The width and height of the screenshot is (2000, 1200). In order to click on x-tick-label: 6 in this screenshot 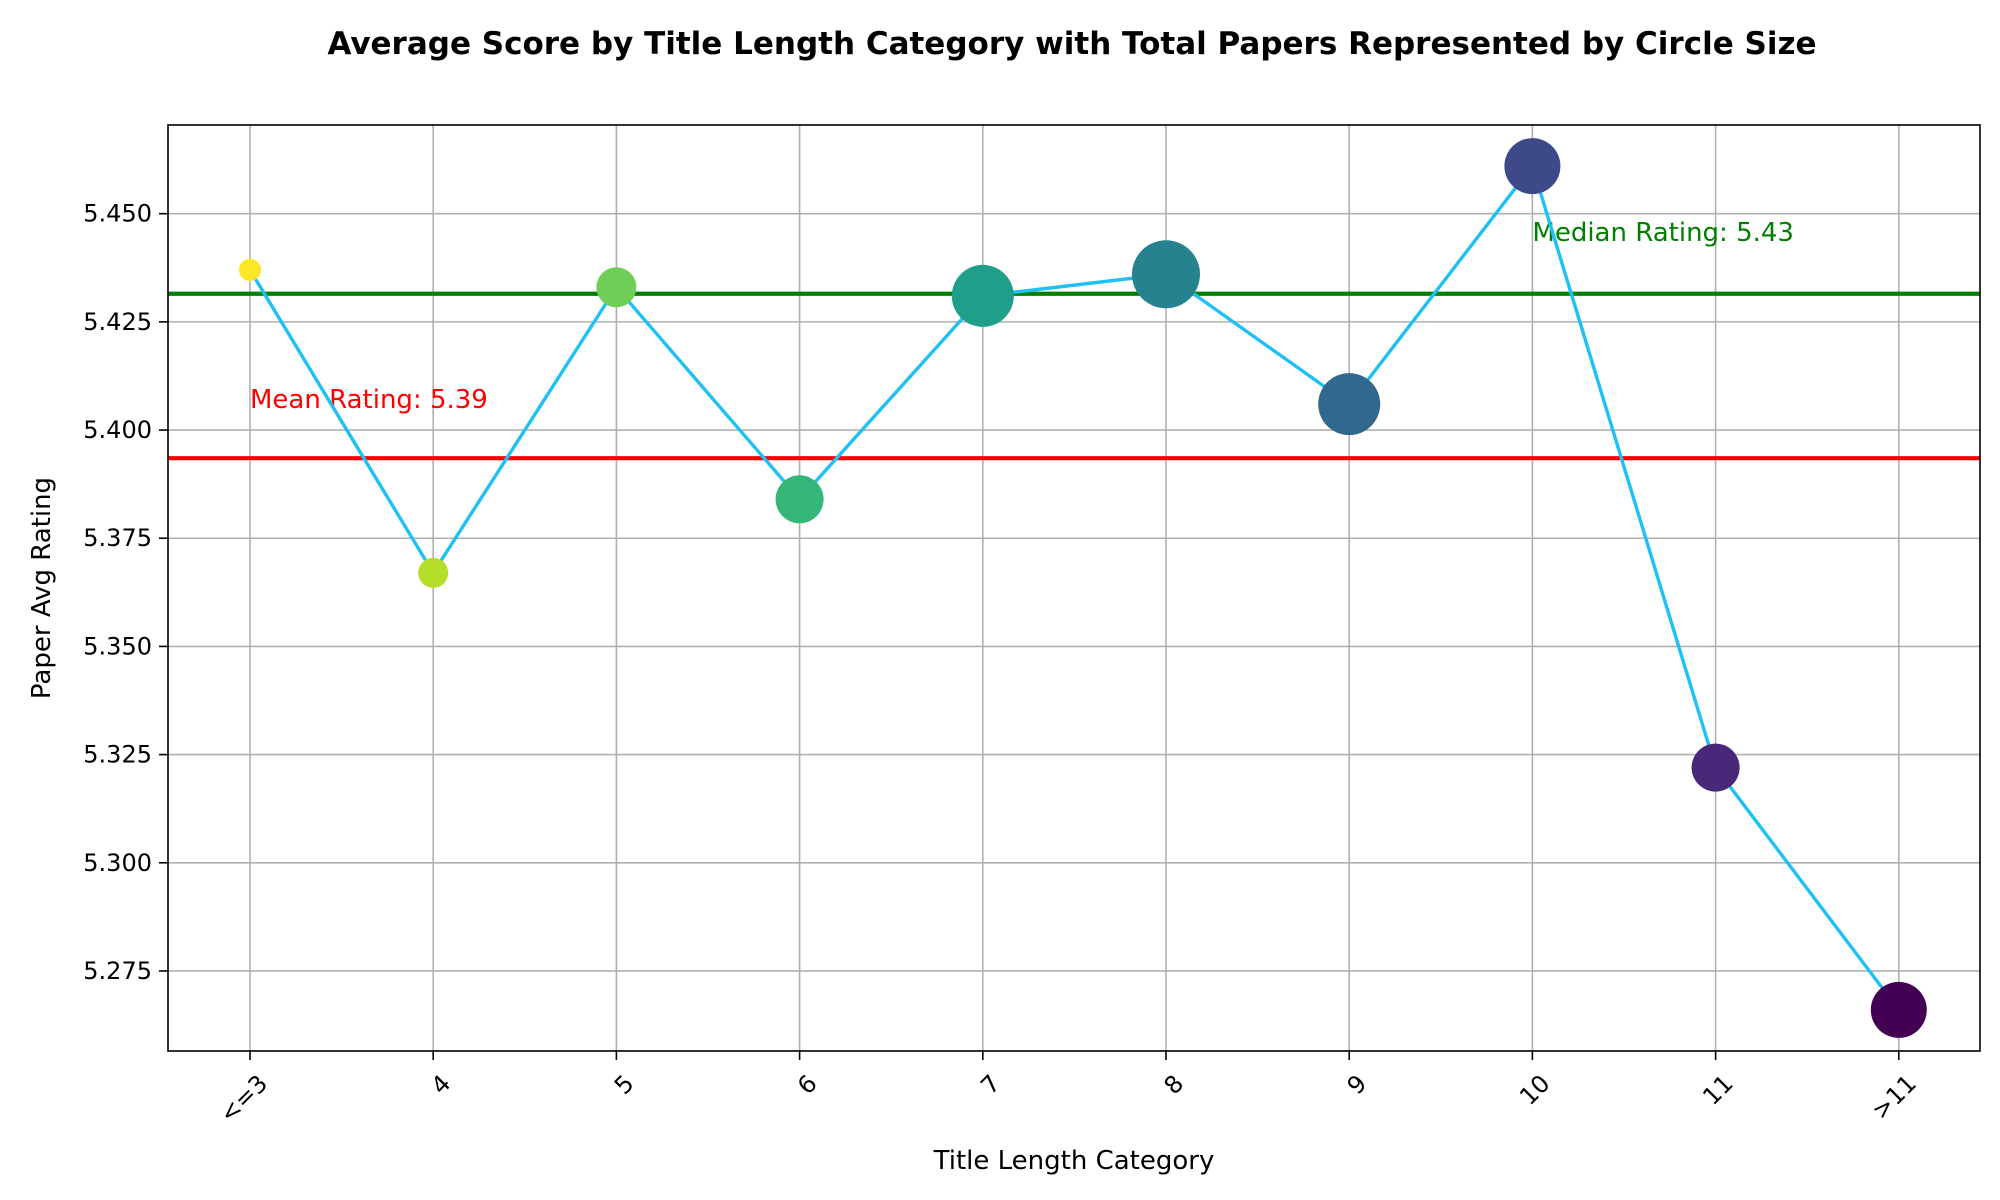, I will do `click(807, 1084)`.